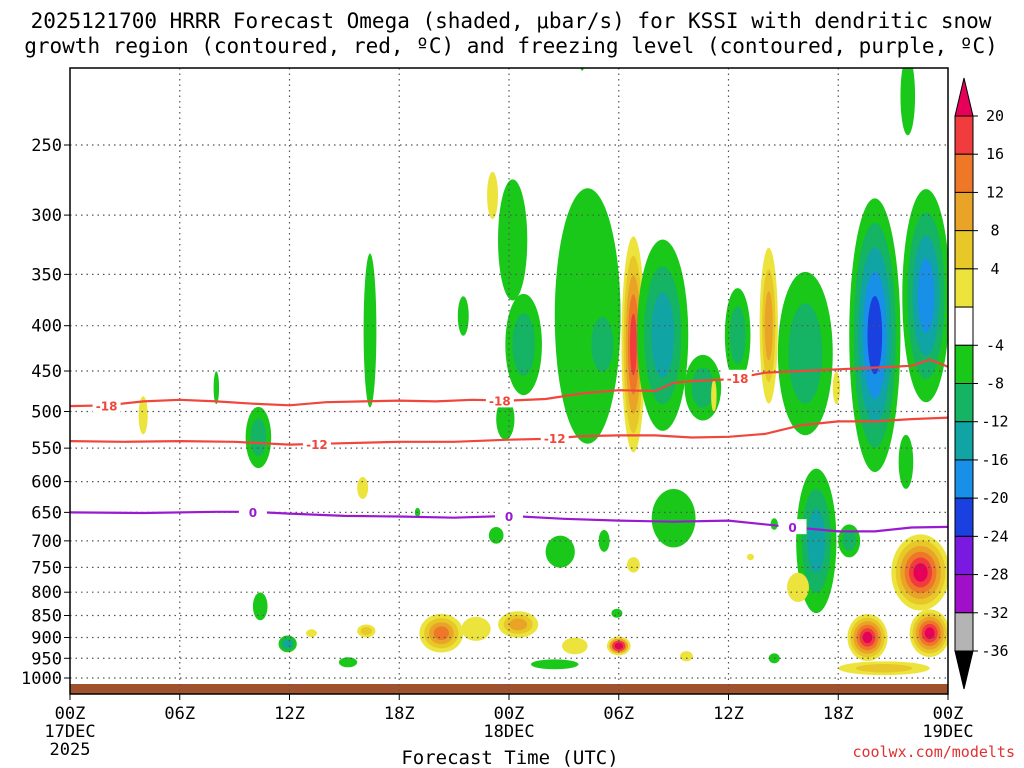 This screenshot has height=768, width=1024. I want to click on y-tick-label-1000: 1000, so click(41, 679).